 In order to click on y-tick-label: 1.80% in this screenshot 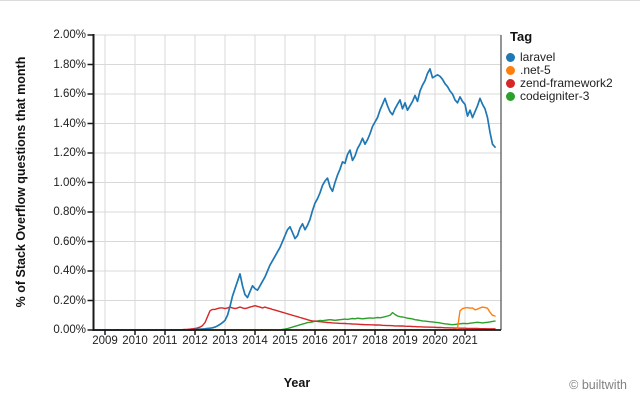, I will do `click(69, 64)`.